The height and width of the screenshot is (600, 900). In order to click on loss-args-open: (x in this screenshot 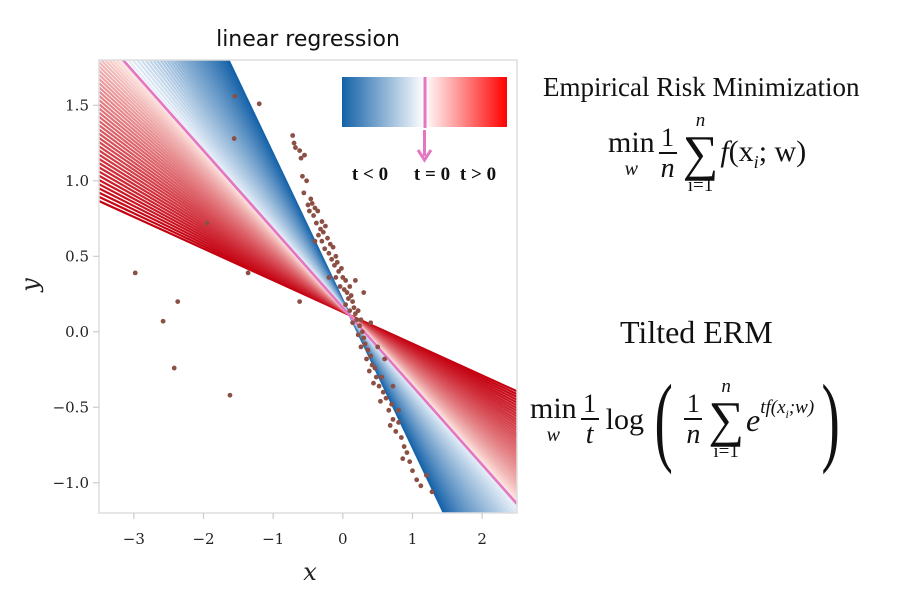, I will do `click(741, 151)`.